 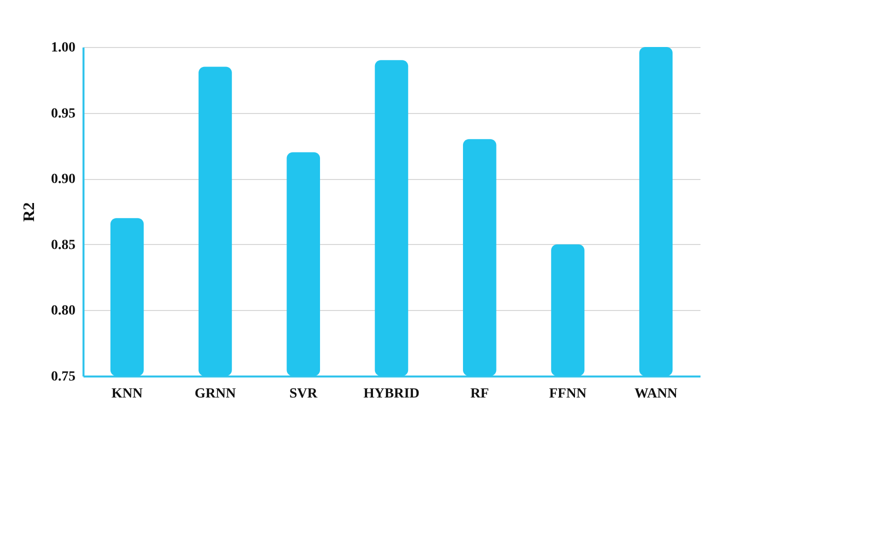 I want to click on y-tick-label: 0.85, so click(x=63, y=245).